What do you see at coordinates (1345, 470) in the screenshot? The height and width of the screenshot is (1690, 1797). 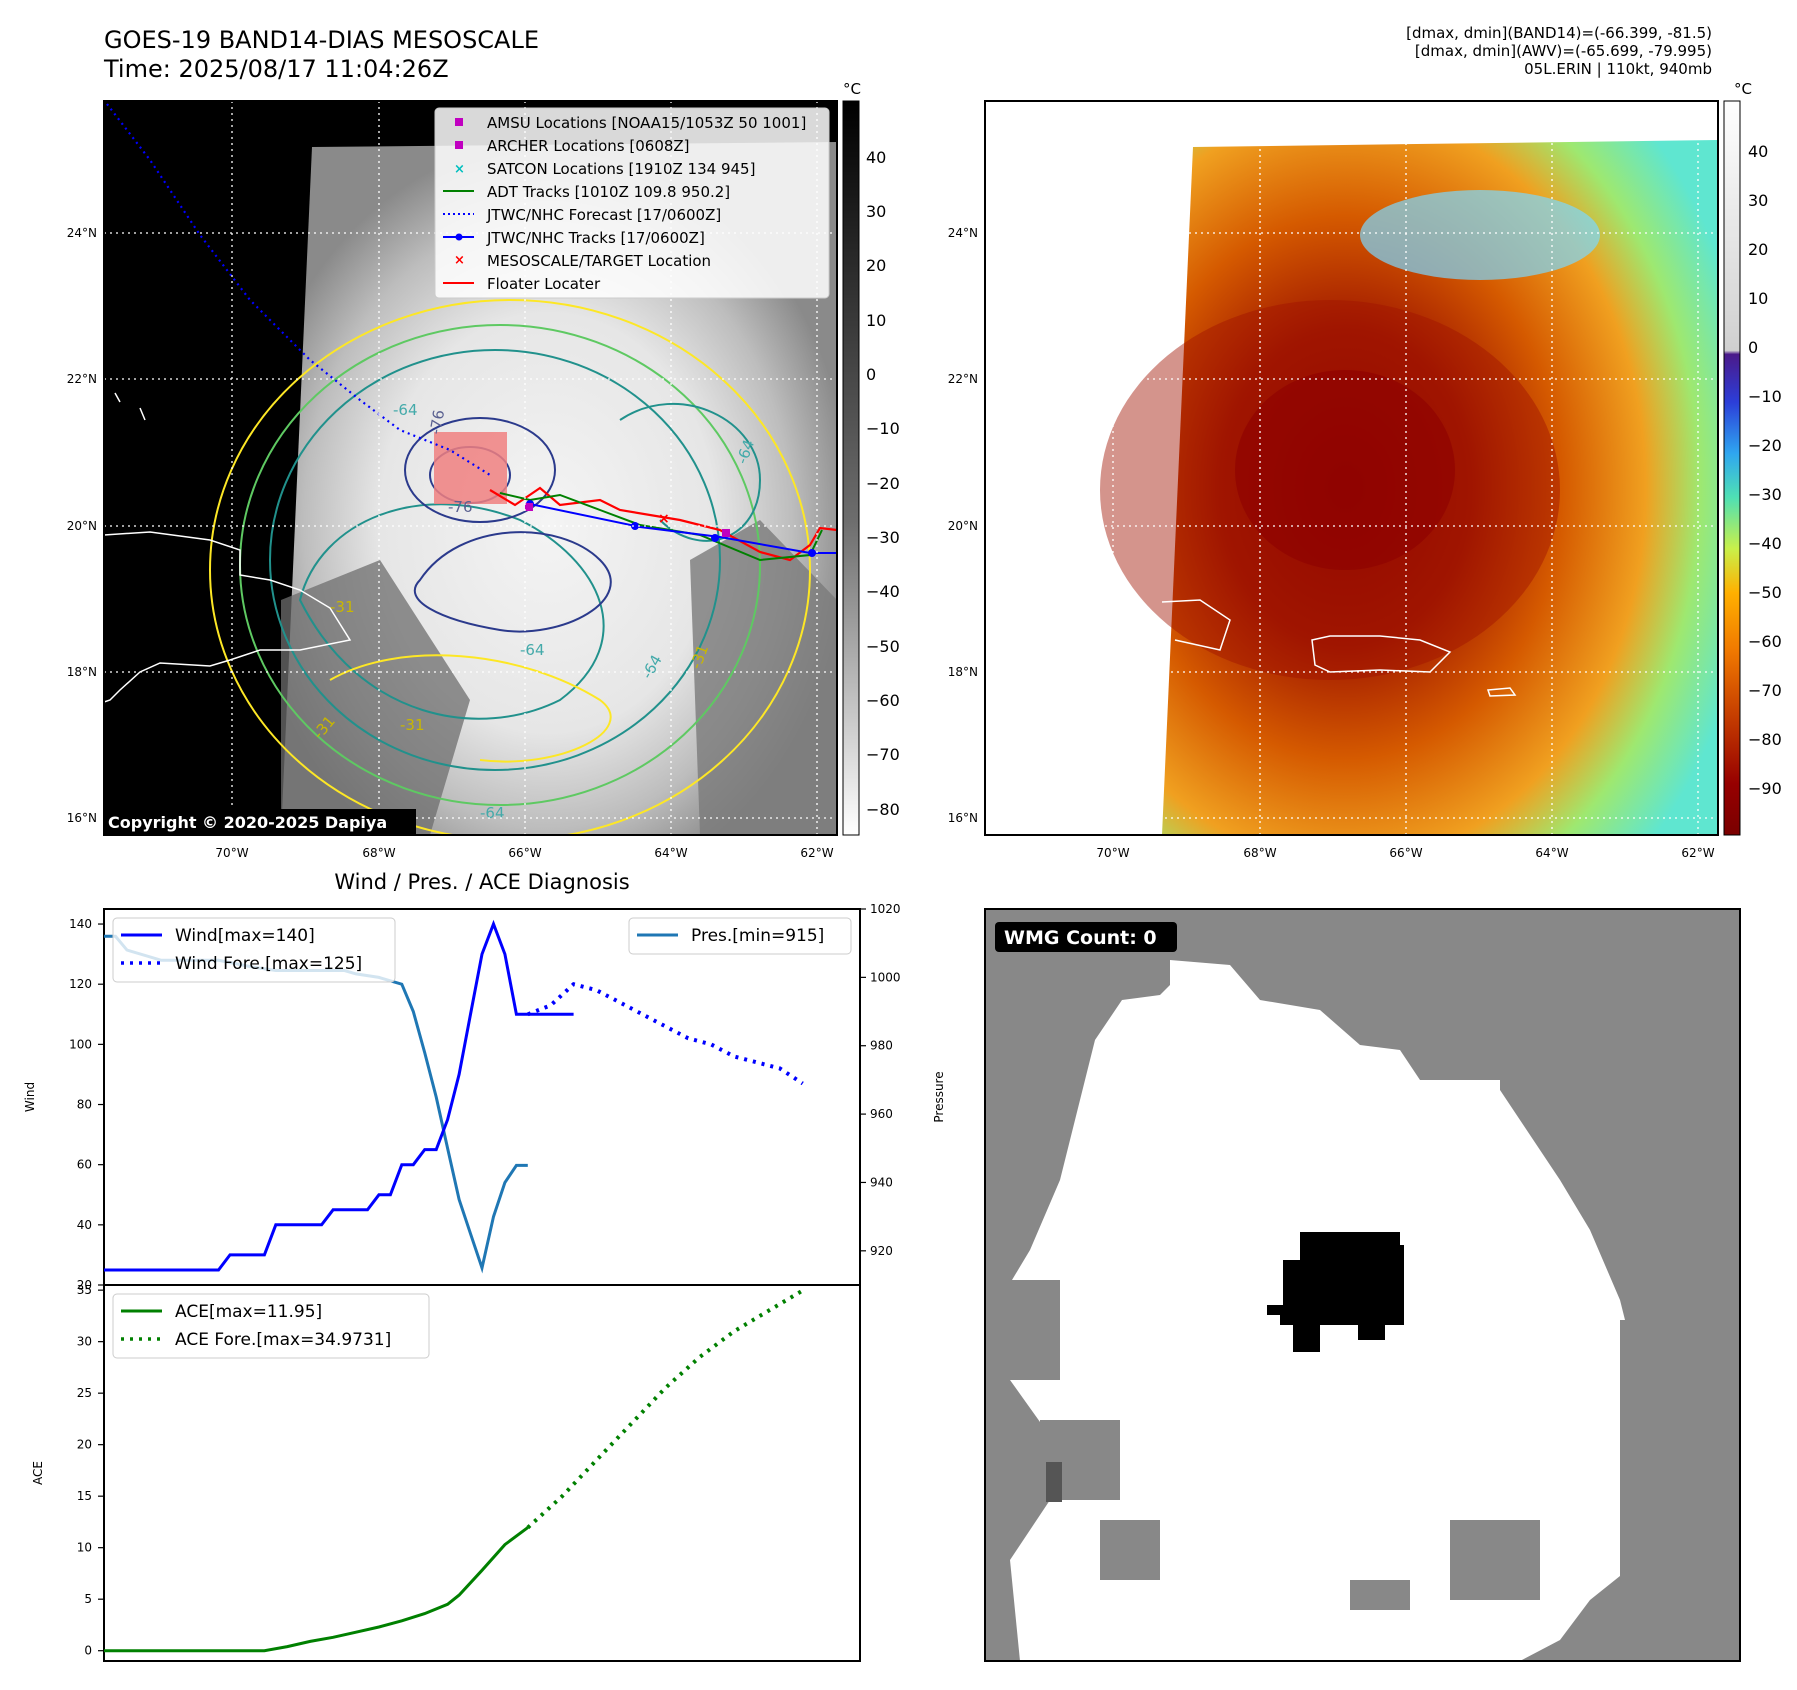 I see `awv-eye-region` at bounding box center [1345, 470].